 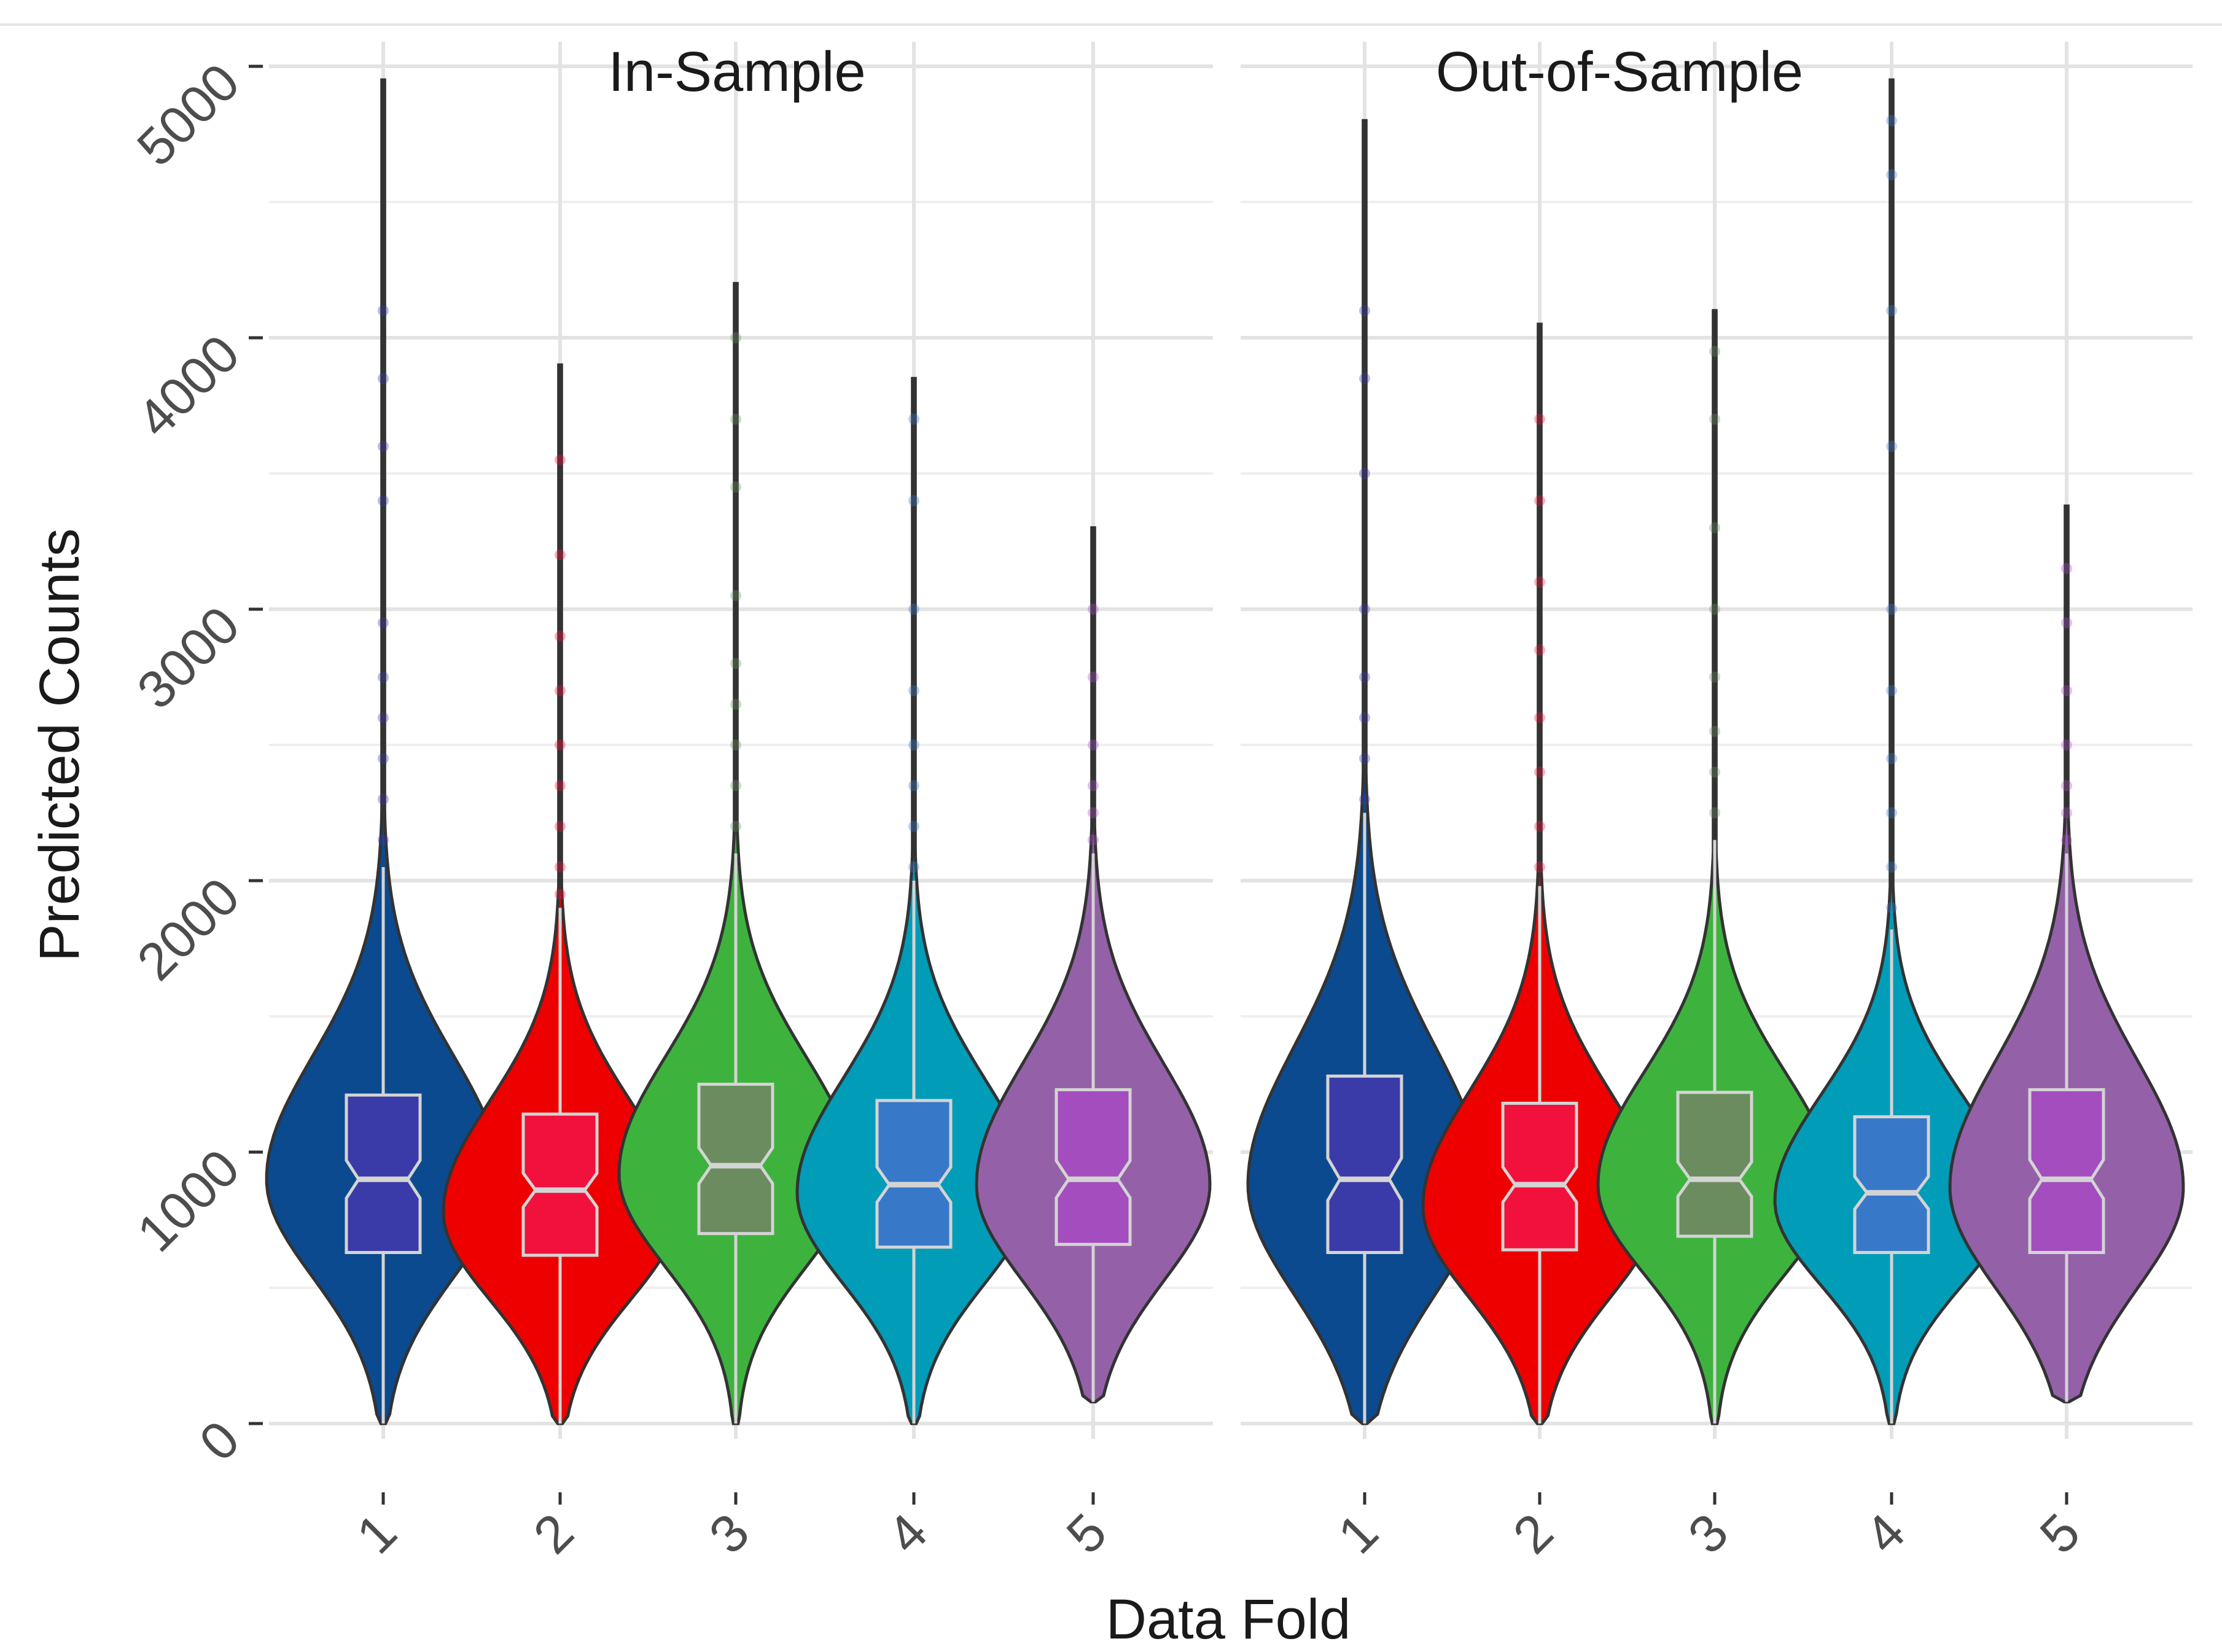 I want to click on y-tick-label: 0, so click(x=220, y=1441).